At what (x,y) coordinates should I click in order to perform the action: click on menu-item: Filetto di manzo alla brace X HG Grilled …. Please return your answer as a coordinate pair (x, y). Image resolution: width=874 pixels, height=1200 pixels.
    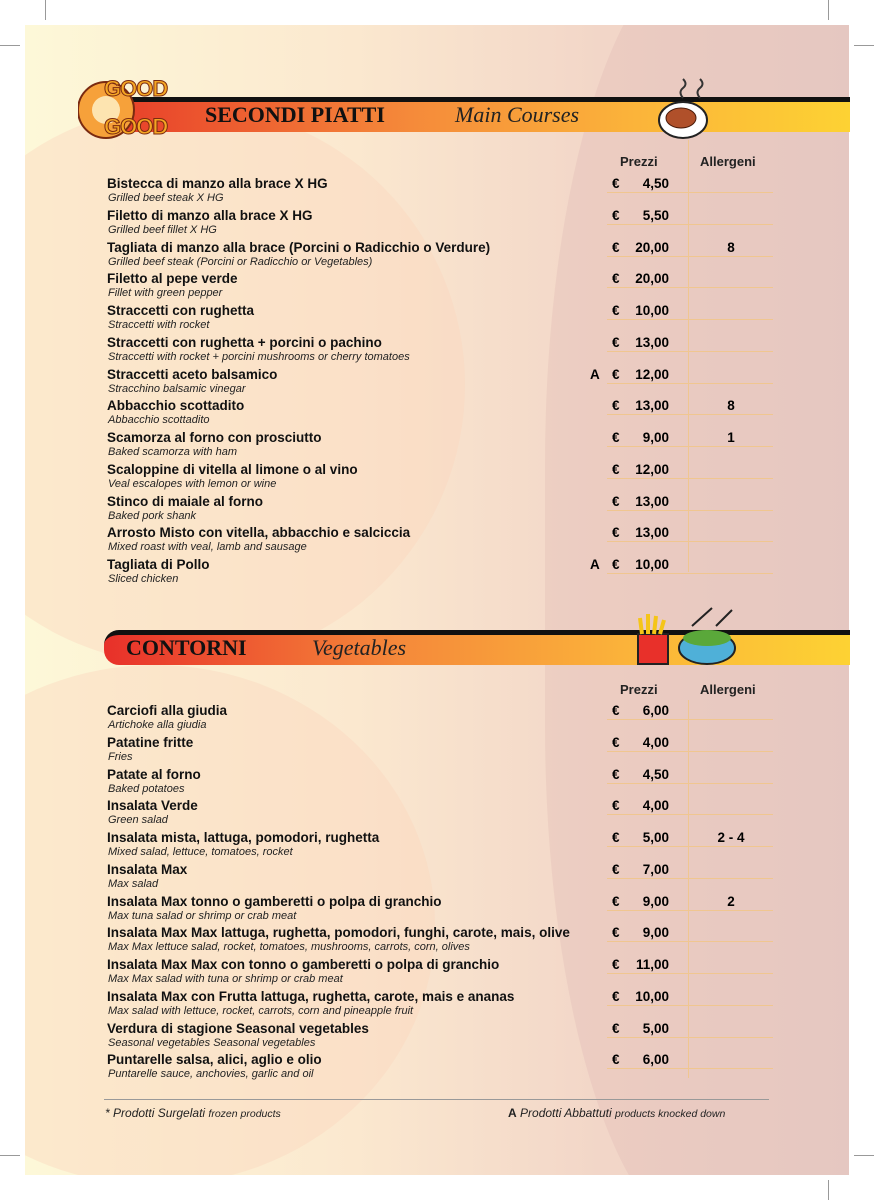
    Looking at the image, I should click on (440, 224).